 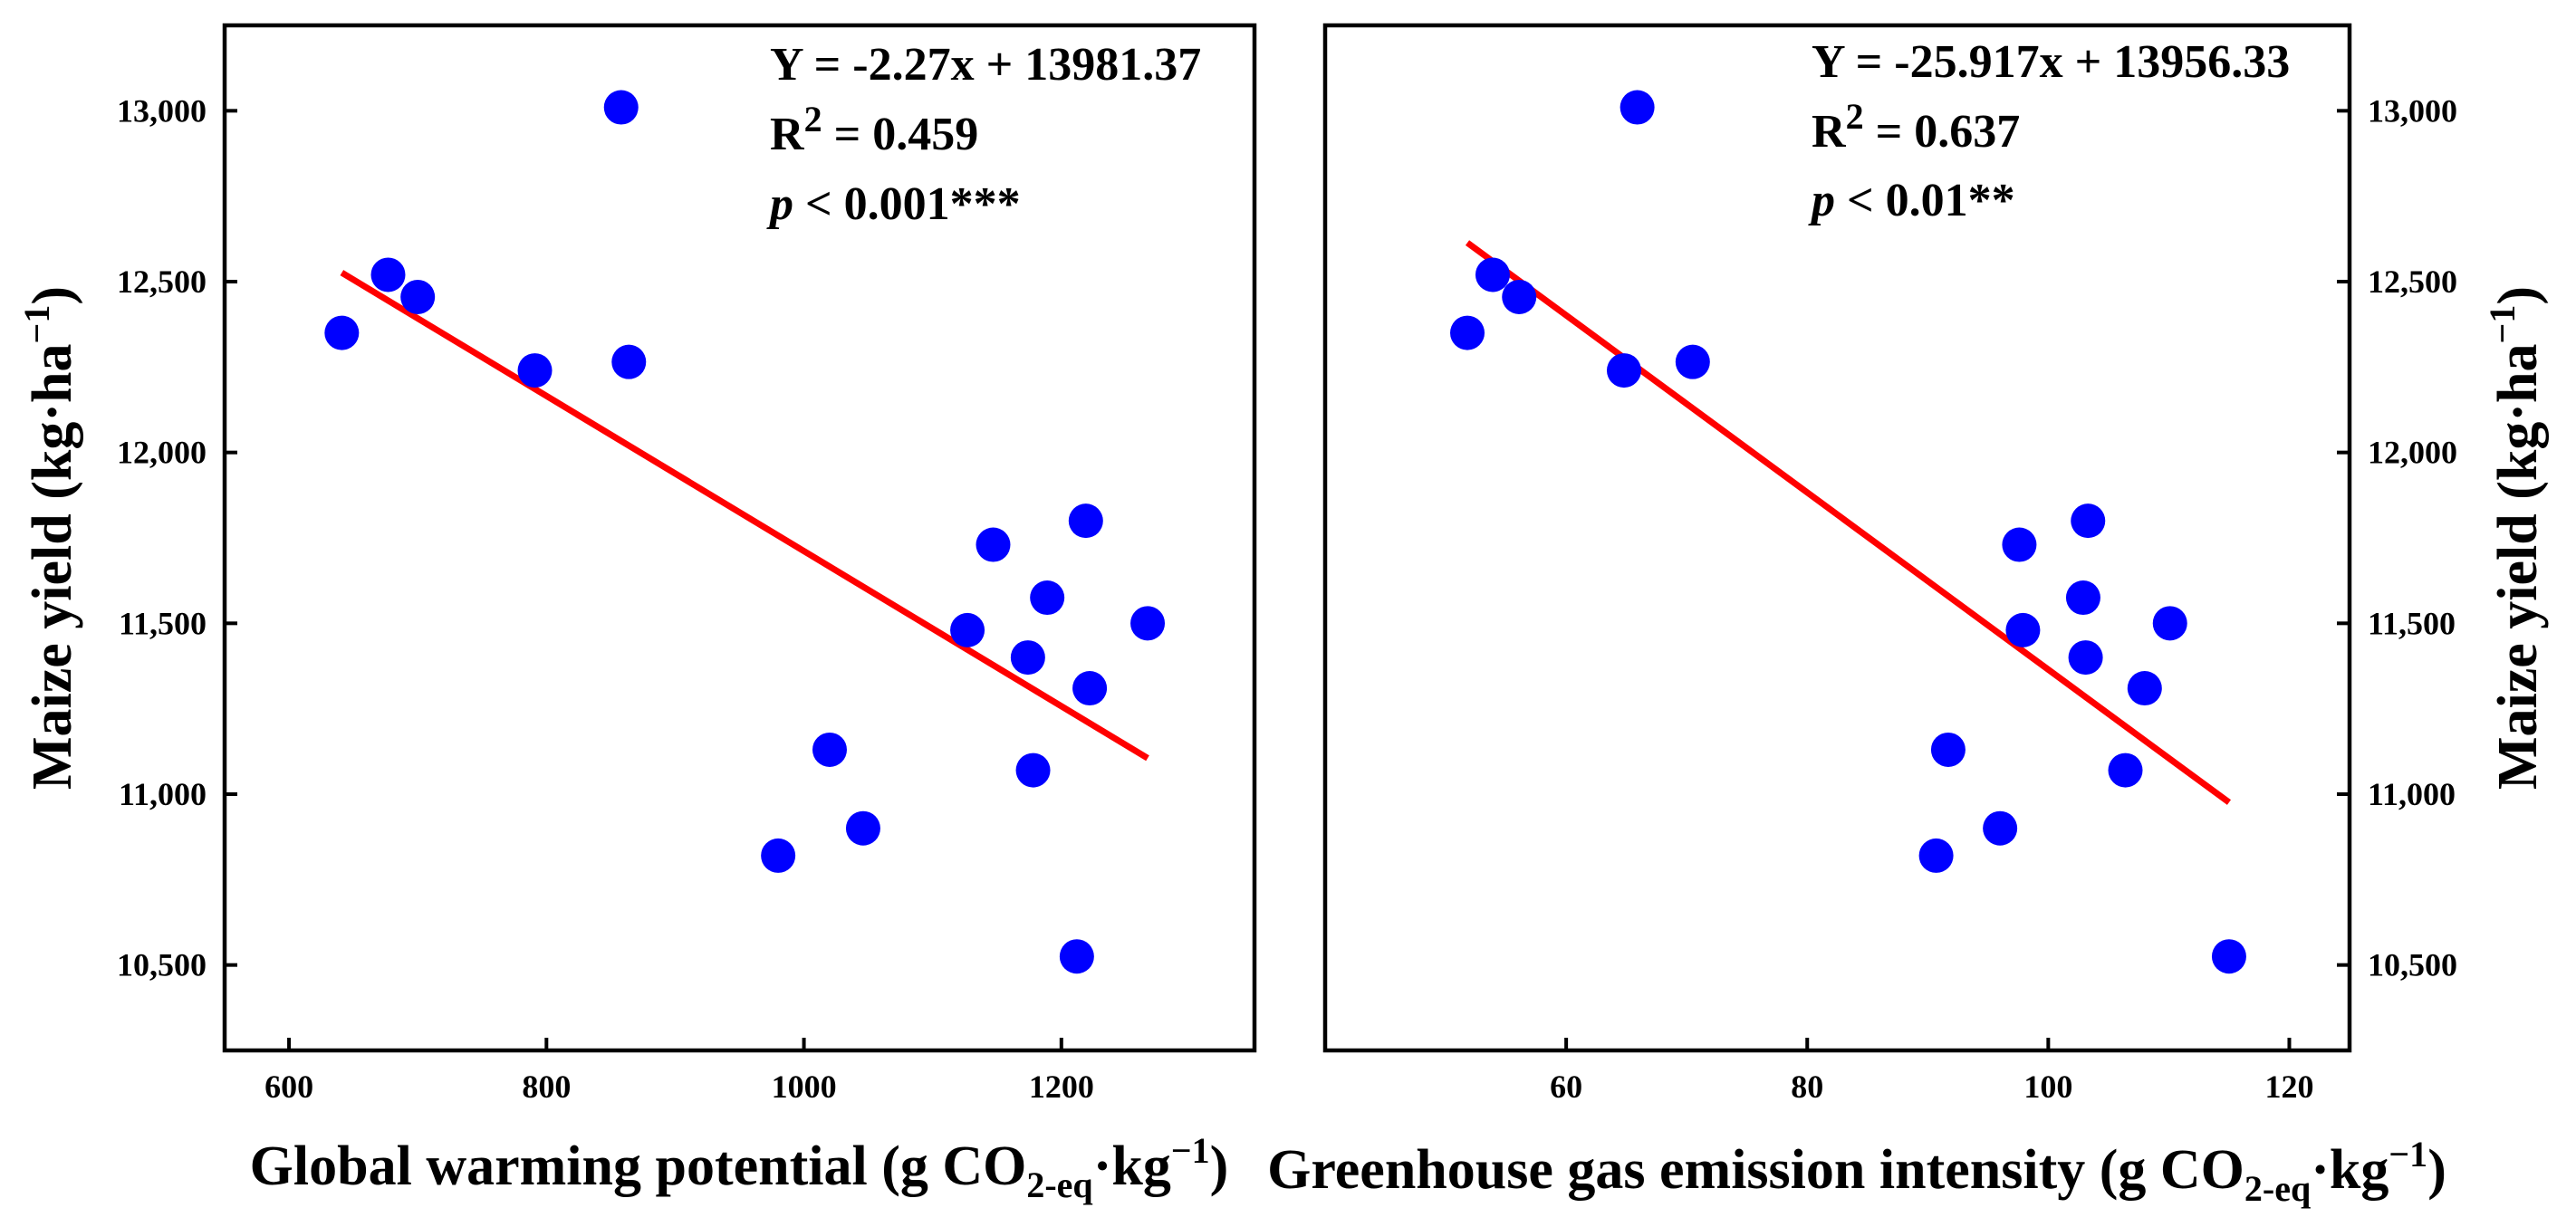 I want to click on right-x-tick-label: 100, so click(x=2047, y=1087).